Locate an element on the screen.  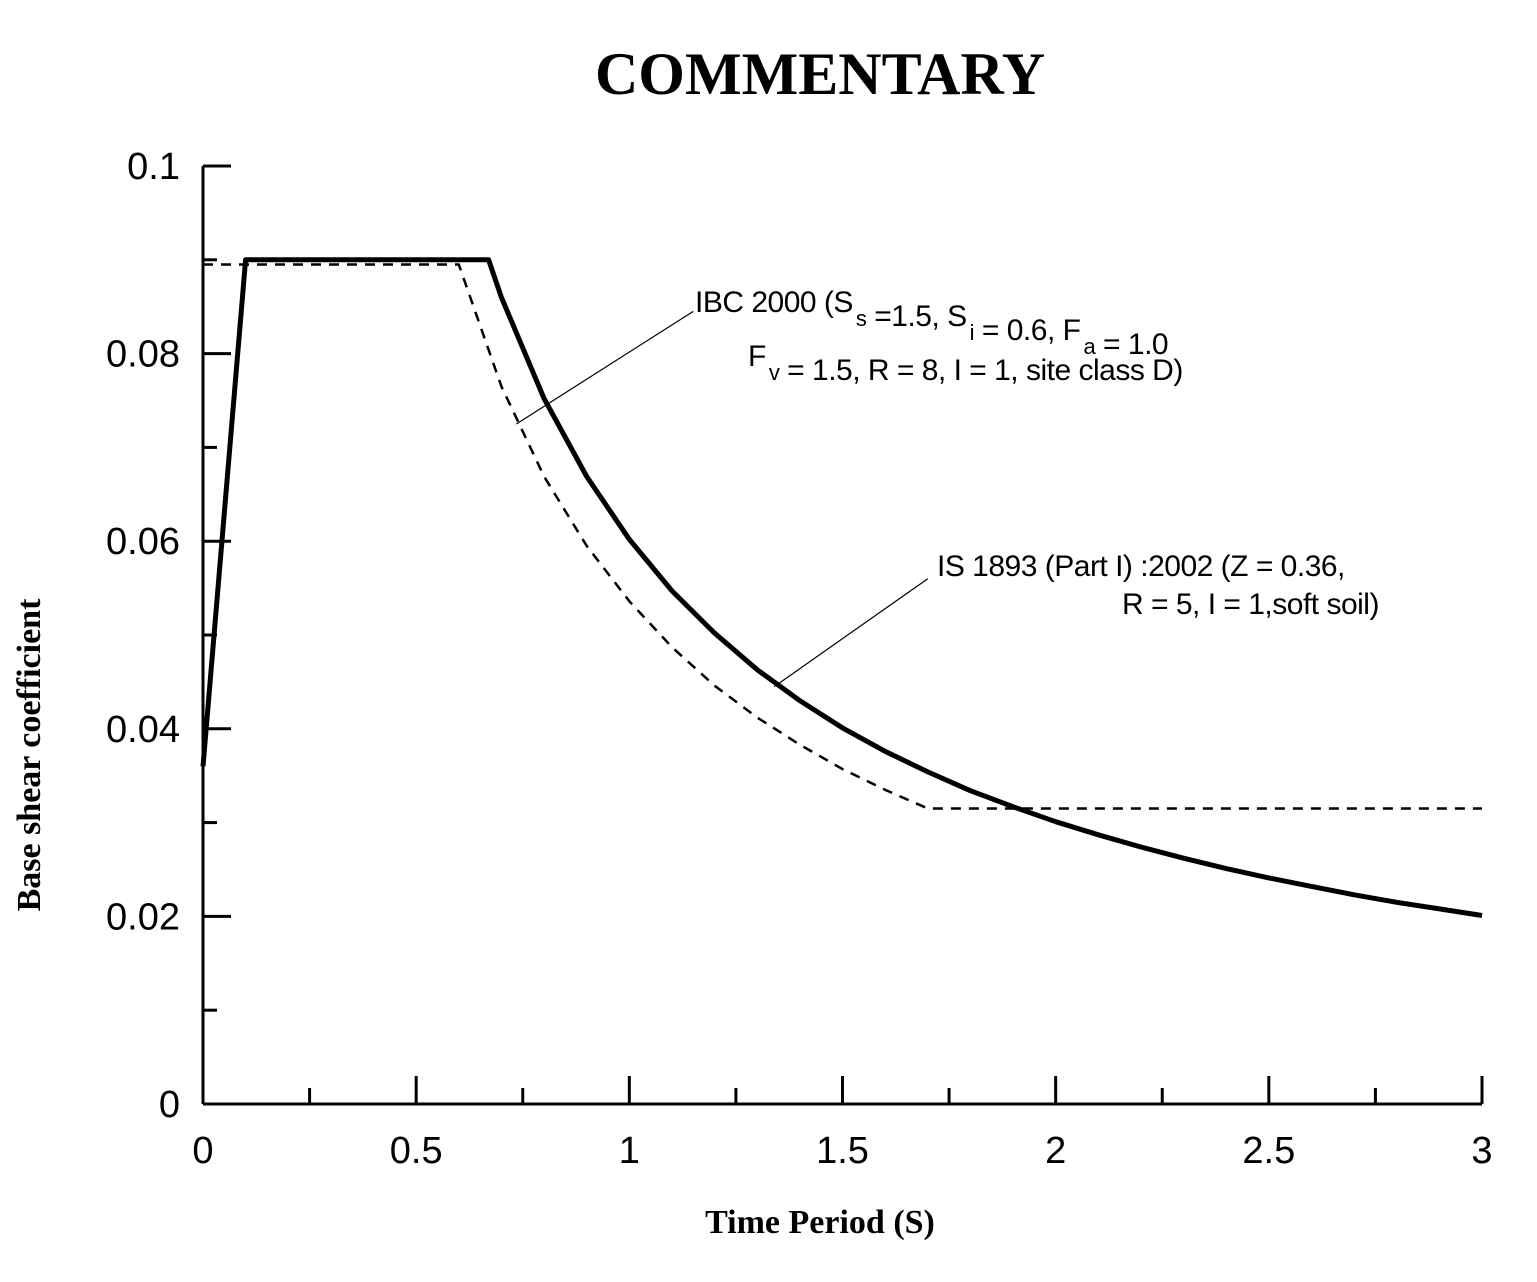
y-tick-label: 0 is located at coordinates (169, 1105).